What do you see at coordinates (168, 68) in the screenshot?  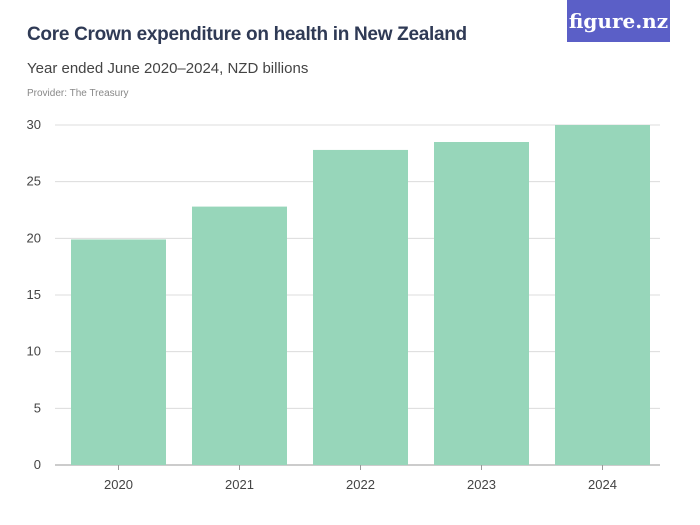 I see `chart-subtitle: Year ended June 2020–2024, NZD billions` at bounding box center [168, 68].